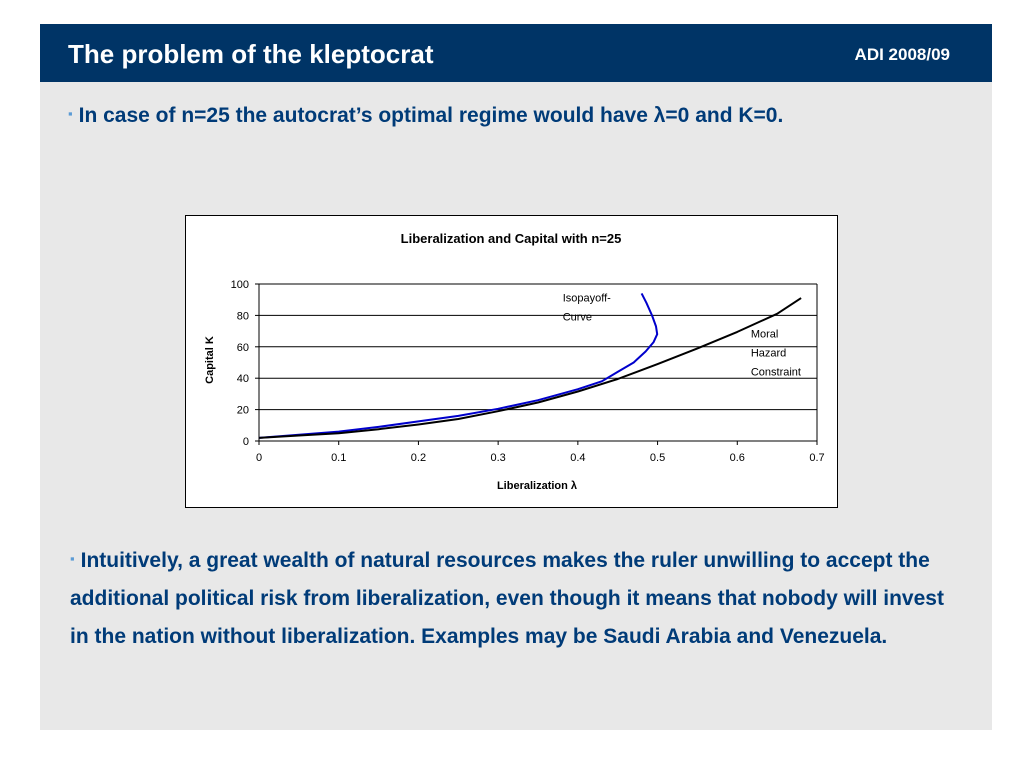 This screenshot has height=768, width=1024. I want to click on tick-label-x: 0.1, so click(338, 458).